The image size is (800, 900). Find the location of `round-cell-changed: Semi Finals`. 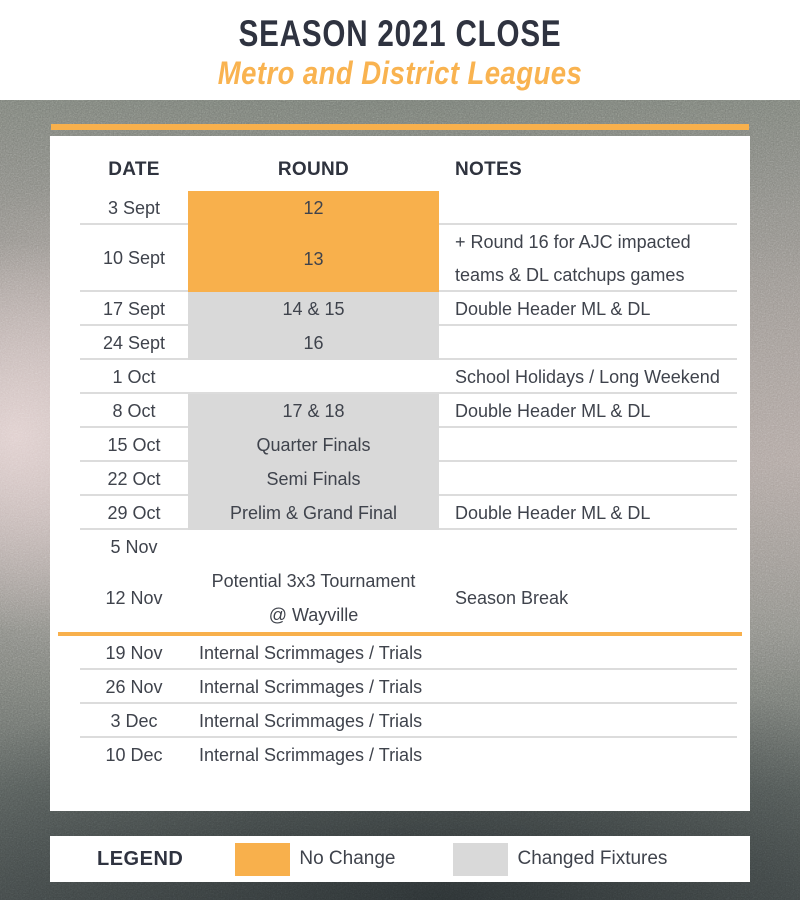

round-cell-changed: Semi Finals is located at coordinates (313, 479).